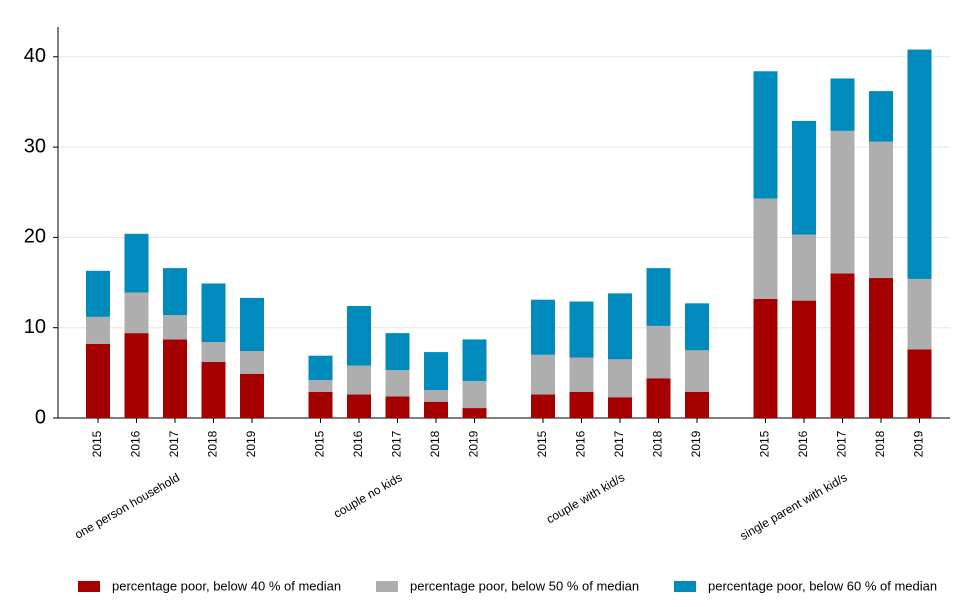 This screenshot has height=607, width=971. I want to click on y-tick-label: 20, so click(35, 237).